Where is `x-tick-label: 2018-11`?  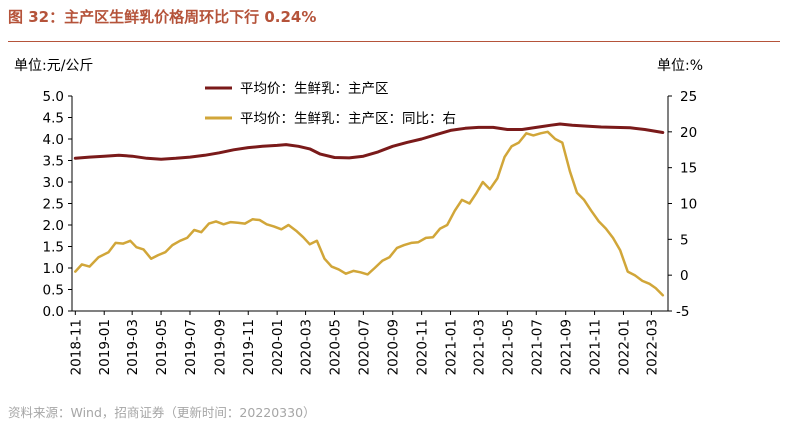 x-tick-label: 2018-11 is located at coordinates (76, 347).